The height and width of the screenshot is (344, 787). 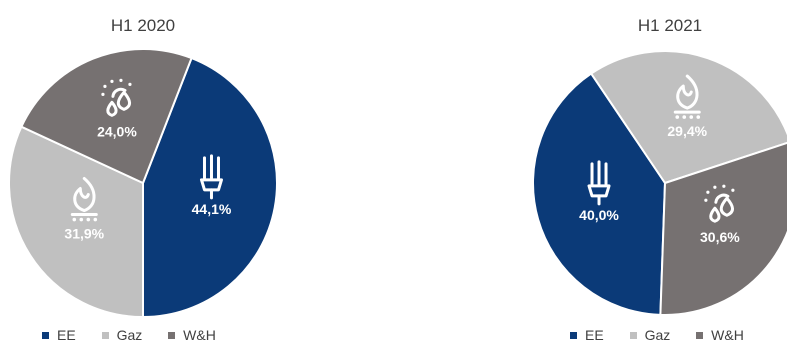 What do you see at coordinates (599, 215) in the screenshot?
I see `data-label: 40,0%` at bounding box center [599, 215].